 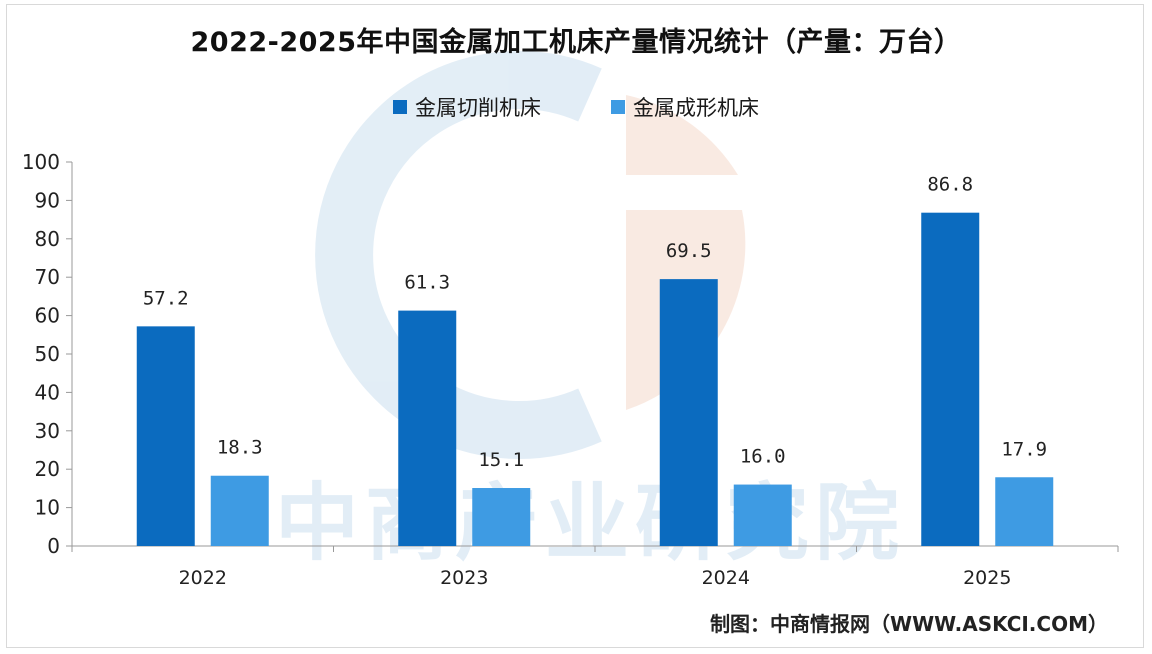 I want to click on y-tick-label: 100, so click(x=41, y=162).